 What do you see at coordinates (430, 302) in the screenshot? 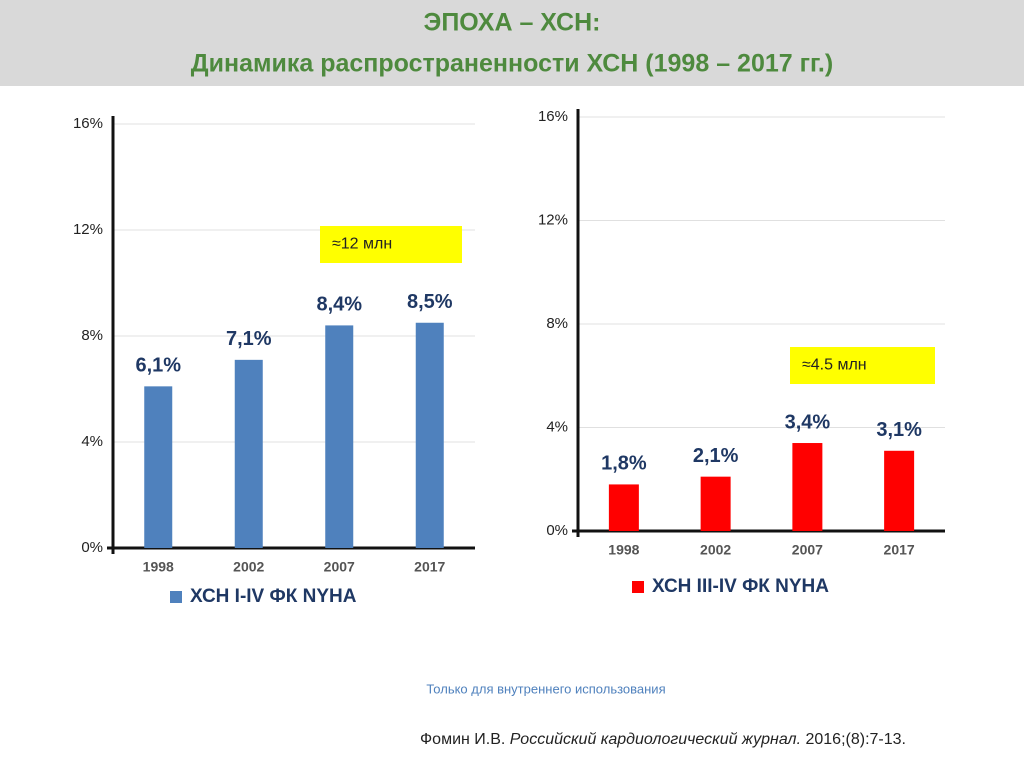
I see `value-label: 8,5%` at bounding box center [430, 302].